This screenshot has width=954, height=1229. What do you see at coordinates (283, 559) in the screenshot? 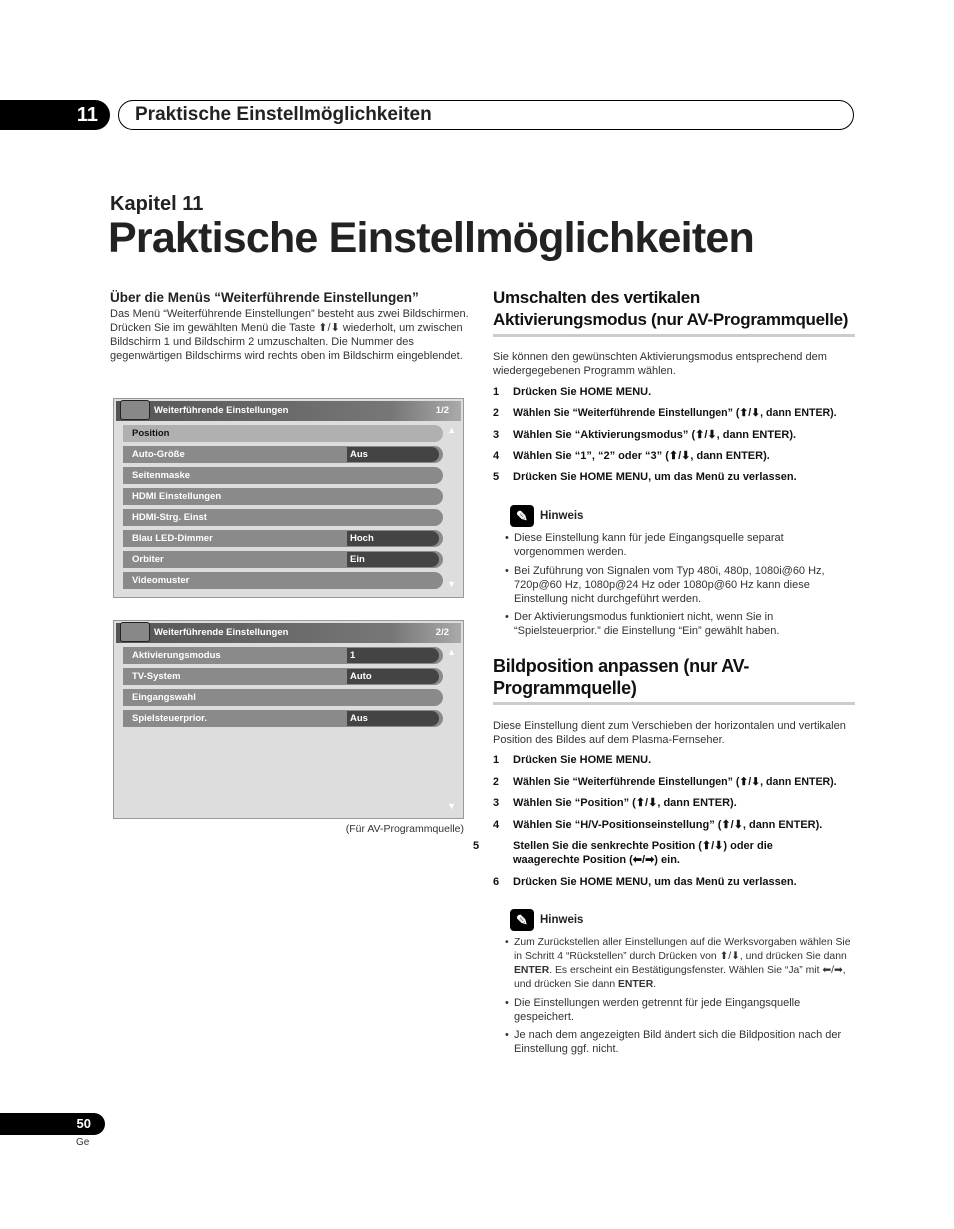
I see `menu-row: Orbiter Ein` at bounding box center [283, 559].